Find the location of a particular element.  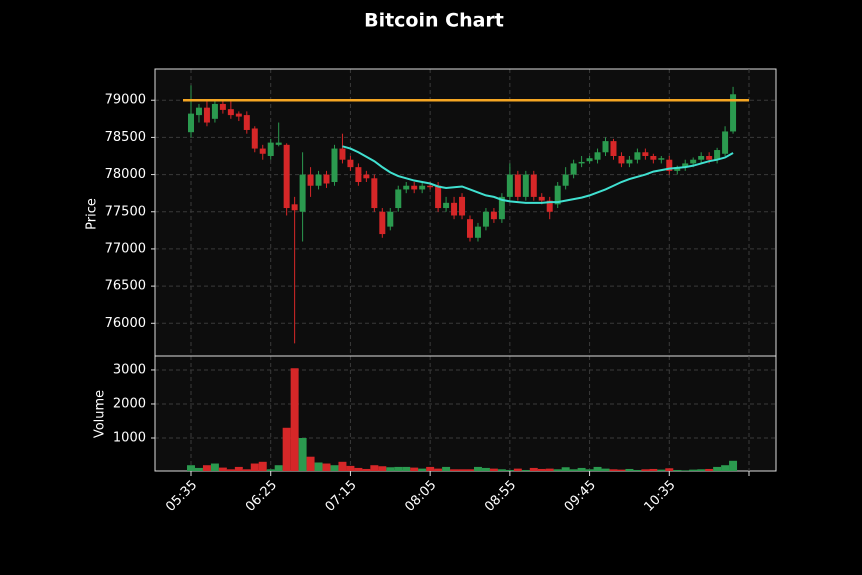

y-tick-label: 76500 is located at coordinates (125, 286).